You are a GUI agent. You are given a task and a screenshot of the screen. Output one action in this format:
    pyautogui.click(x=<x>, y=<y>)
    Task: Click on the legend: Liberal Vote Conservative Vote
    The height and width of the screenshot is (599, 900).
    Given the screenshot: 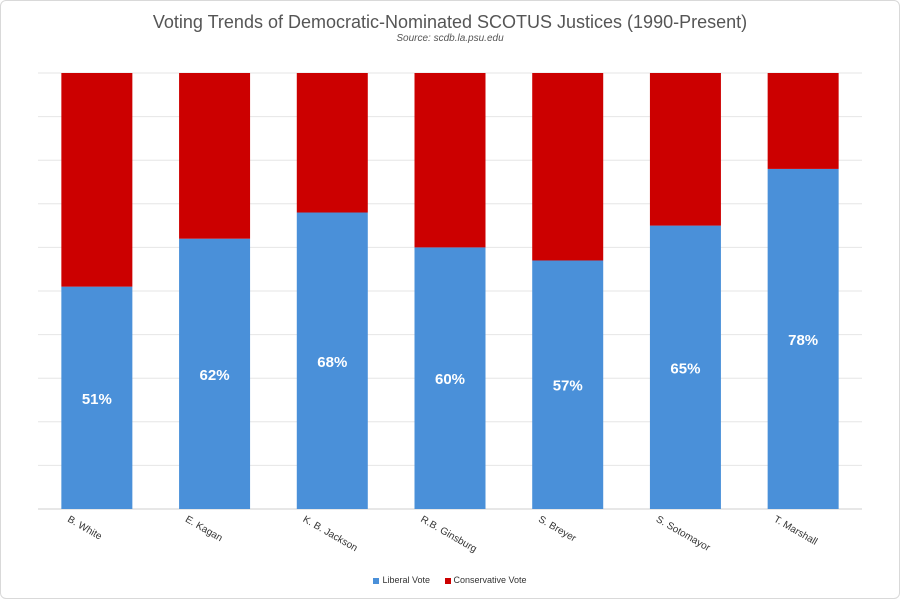 What is the action you would take?
    pyautogui.click(x=450, y=580)
    